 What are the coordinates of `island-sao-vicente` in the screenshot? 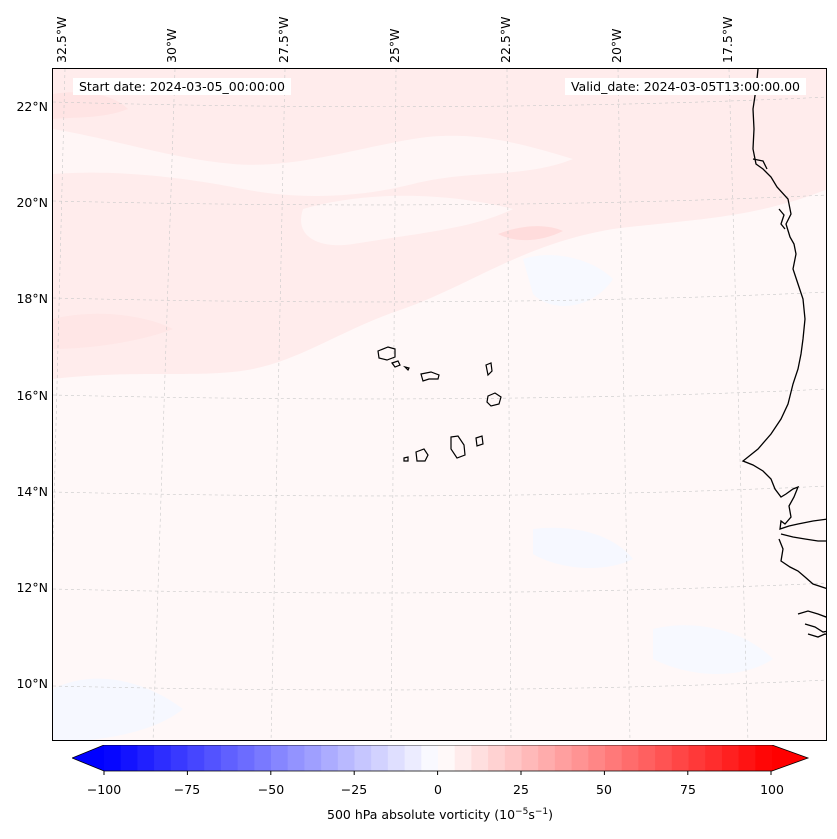 It's located at (396, 364).